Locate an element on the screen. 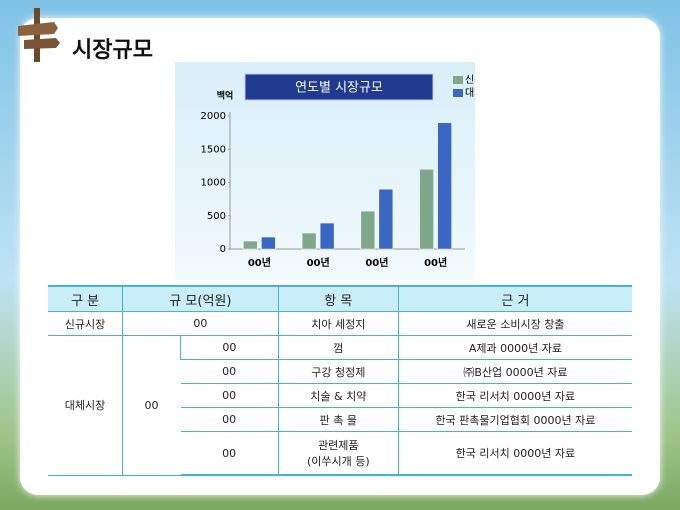  table-cell: 한국 판촉물기업협회 0000년 자료 is located at coordinates (514, 419).